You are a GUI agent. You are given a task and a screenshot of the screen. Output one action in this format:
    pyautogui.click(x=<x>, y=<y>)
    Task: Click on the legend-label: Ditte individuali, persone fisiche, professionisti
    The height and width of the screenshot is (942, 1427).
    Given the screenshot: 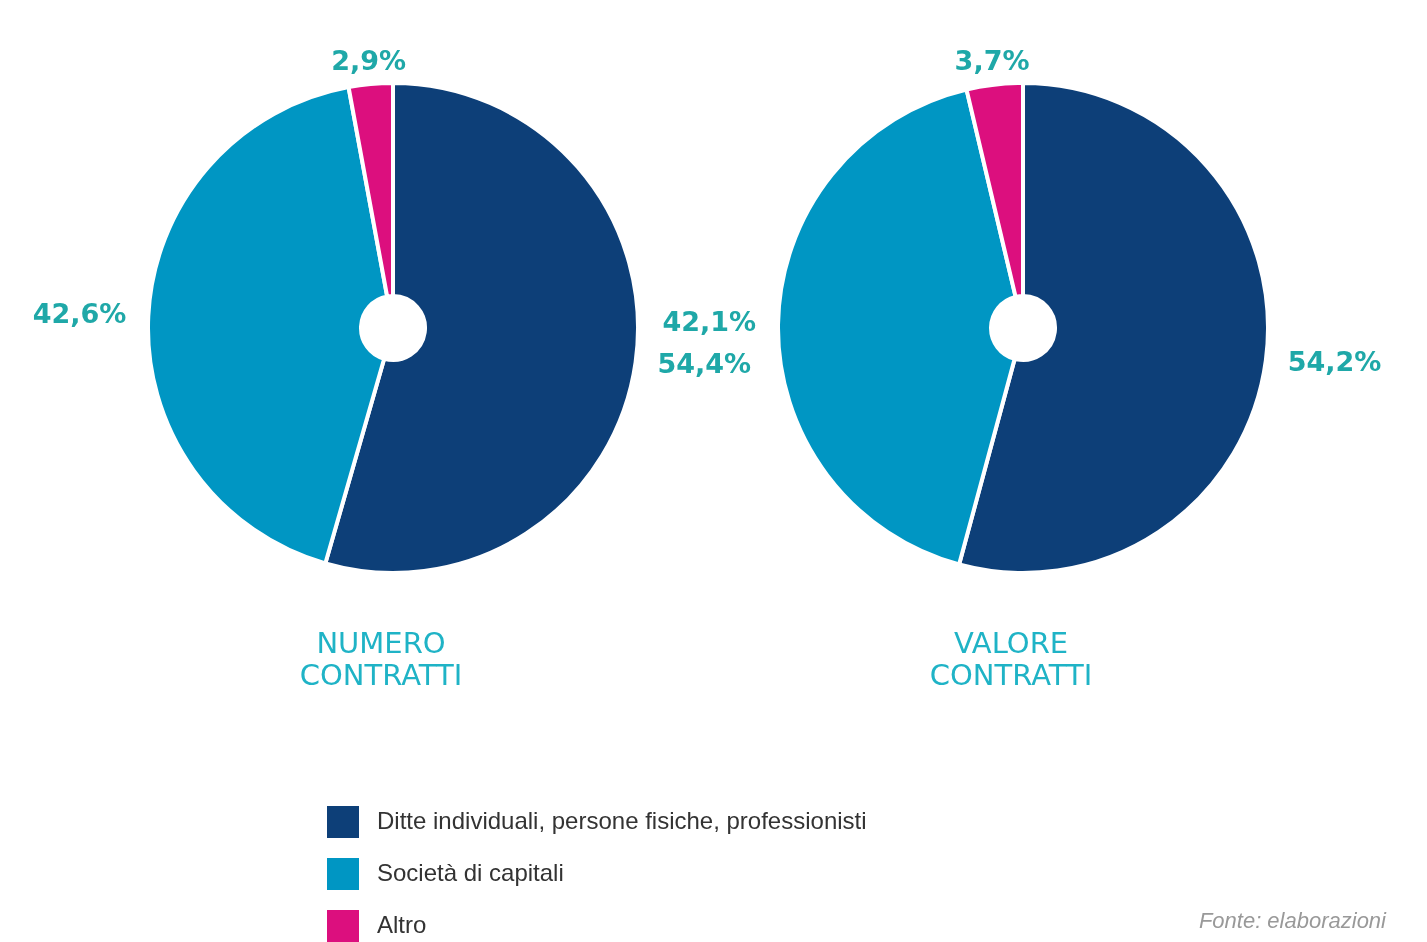 What is the action you would take?
    pyautogui.click(x=622, y=821)
    